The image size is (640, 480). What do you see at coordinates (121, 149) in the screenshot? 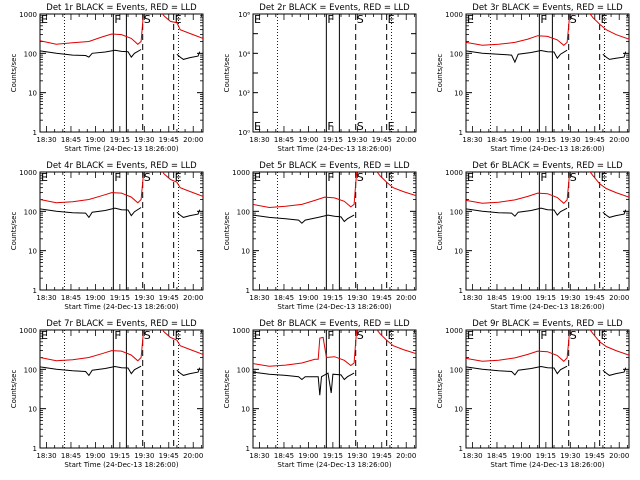
I see `det1r-xlabel: Start Time (24-Dec-13 18:26:00)` at bounding box center [121, 149].